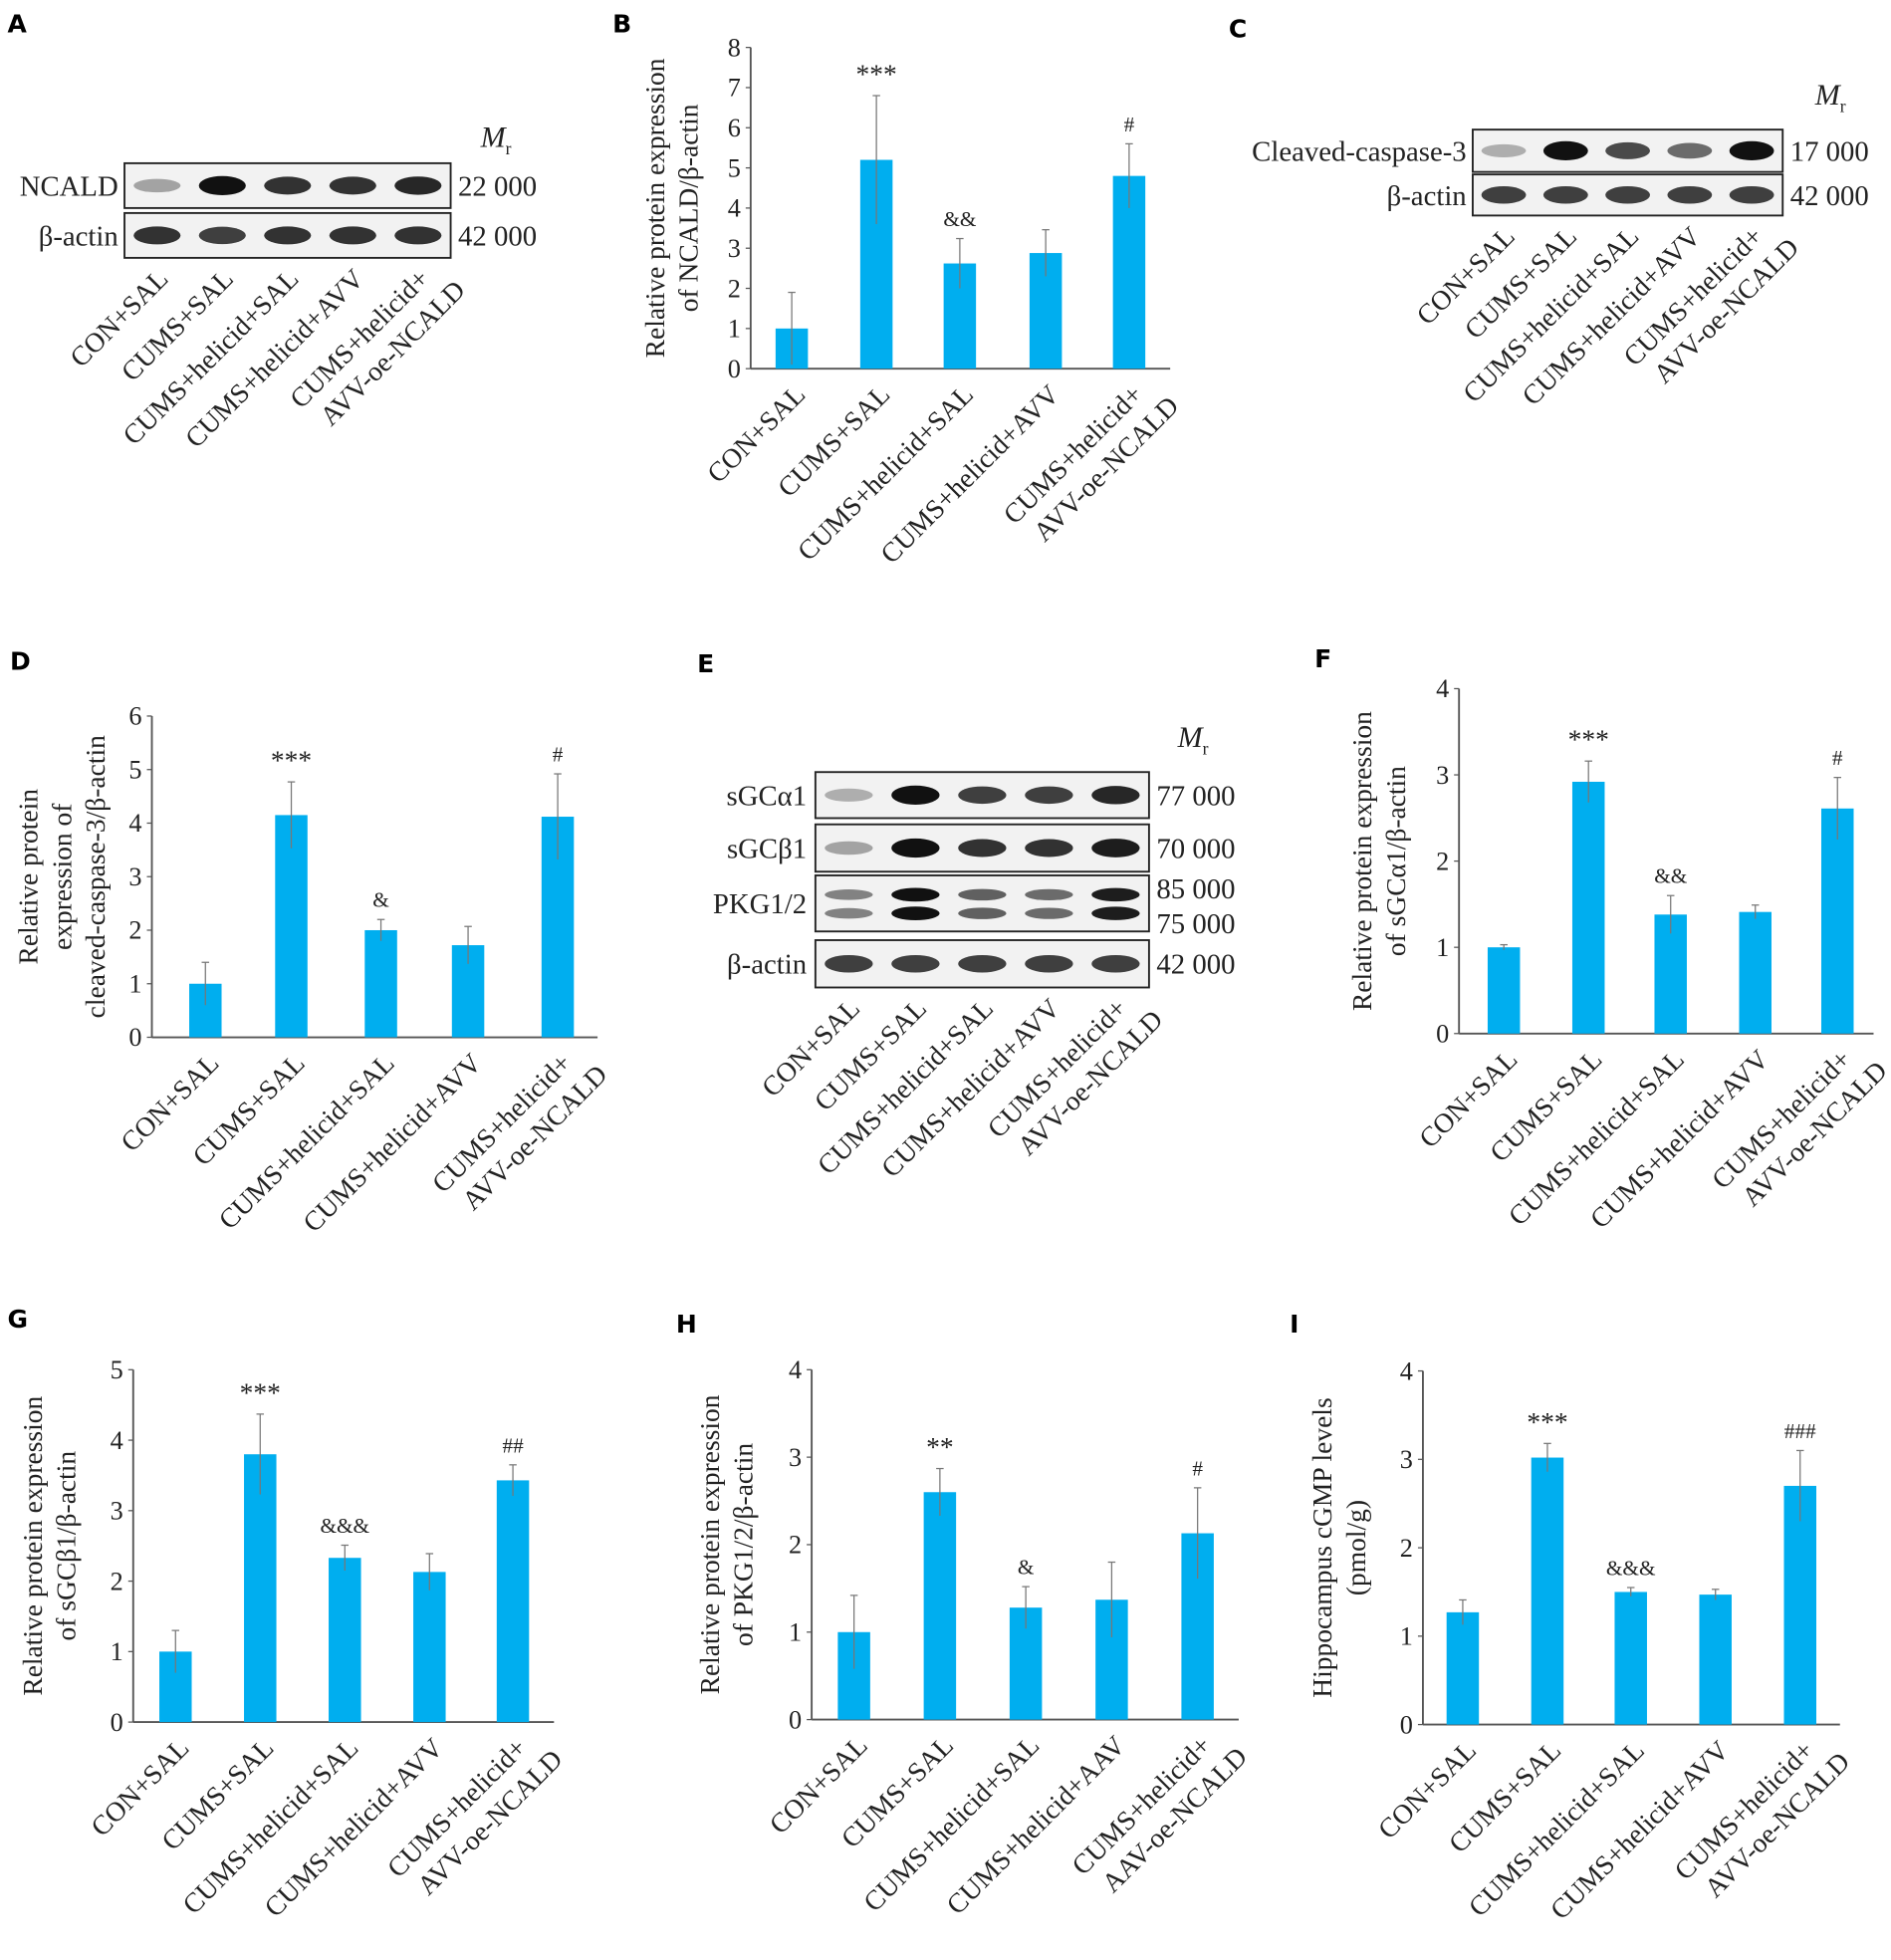 The image size is (1891, 1960). What do you see at coordinates (1195, 965) in the screenshot?
I see `mr-value: 42 000` at bounding box center [1195, 965].